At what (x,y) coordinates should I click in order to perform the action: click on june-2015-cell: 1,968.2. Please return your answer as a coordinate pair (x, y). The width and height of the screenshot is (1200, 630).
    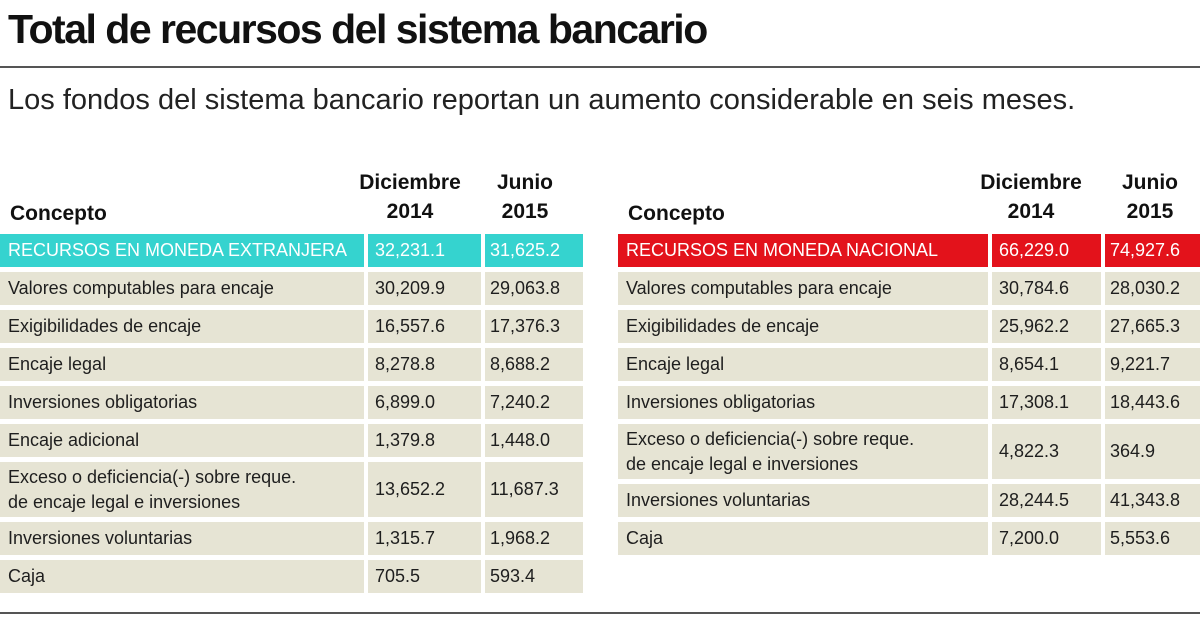
    Looking at the image, I should click on (520, 538).